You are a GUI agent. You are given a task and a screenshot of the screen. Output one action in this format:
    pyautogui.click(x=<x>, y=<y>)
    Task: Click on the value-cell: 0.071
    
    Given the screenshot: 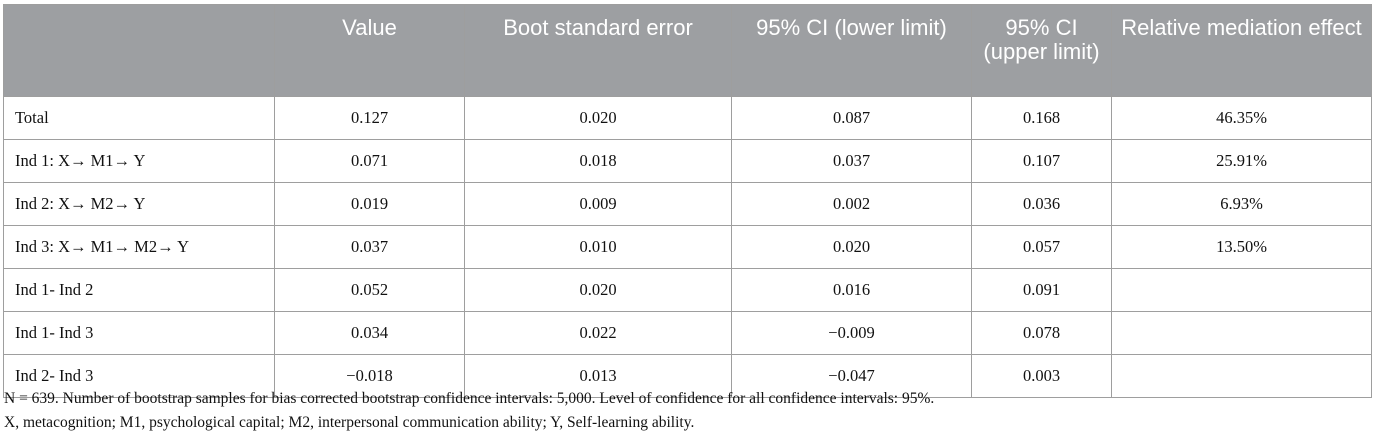 What is the action you would take?
    pyautogui.click(x=369, y=161)
    